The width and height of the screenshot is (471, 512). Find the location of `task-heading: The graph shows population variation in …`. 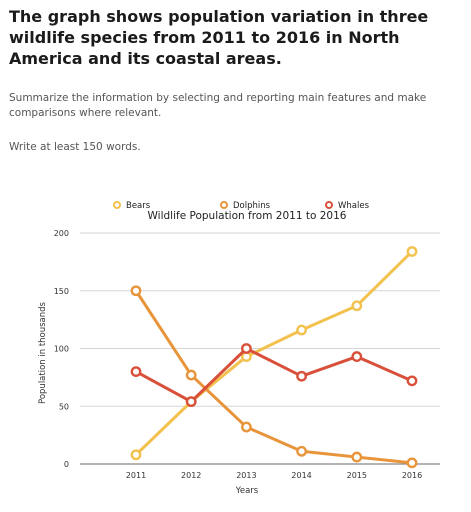

task-heading: The graph shows population variation in … is located at coordinates (219, 37).